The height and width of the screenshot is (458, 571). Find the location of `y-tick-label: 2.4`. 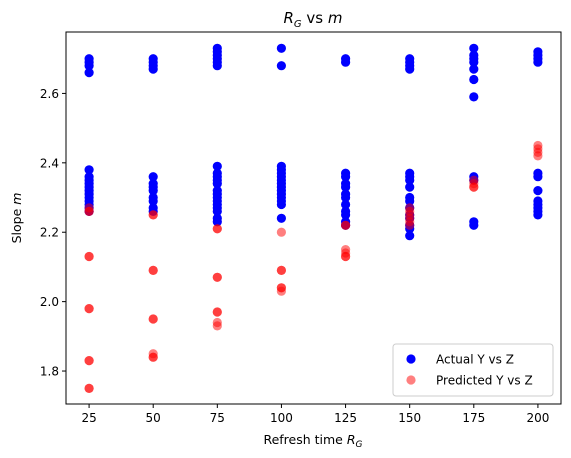

y-tick-label: 2.4 is located at coordinates (49, 163).